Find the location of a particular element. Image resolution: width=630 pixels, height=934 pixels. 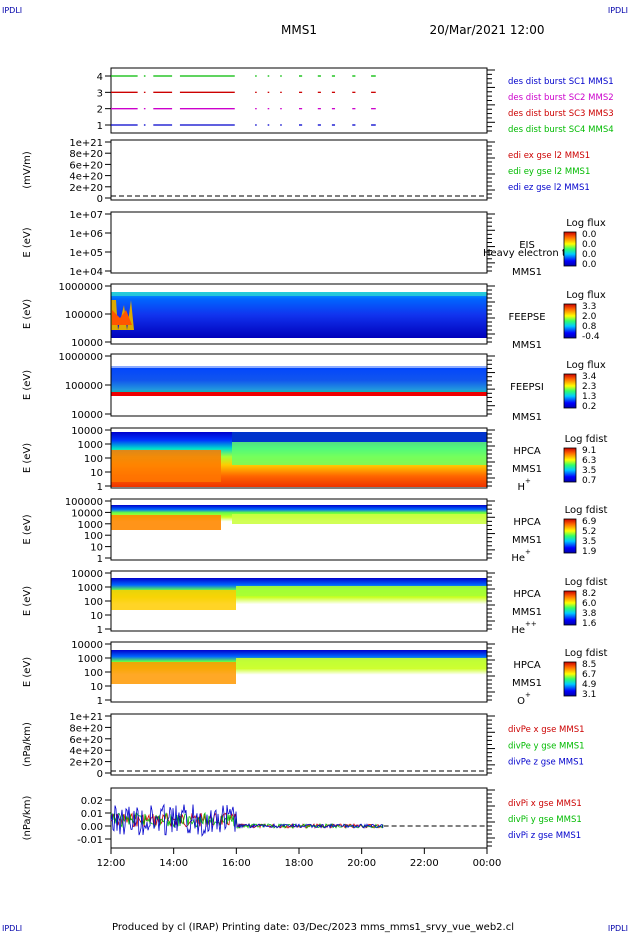

divpi-legend-item: divPi y gse MMS1 is located at coordinates (545, 820).